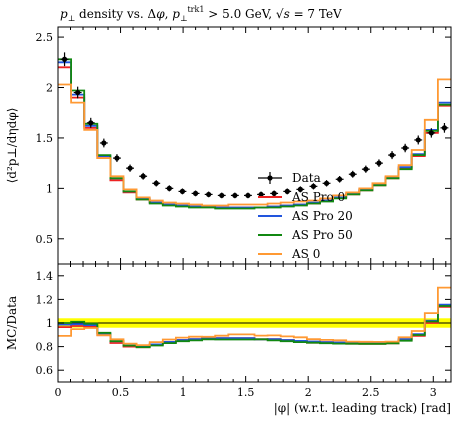  I want to click on y-tick-label: 0.8, so click(45, 347).